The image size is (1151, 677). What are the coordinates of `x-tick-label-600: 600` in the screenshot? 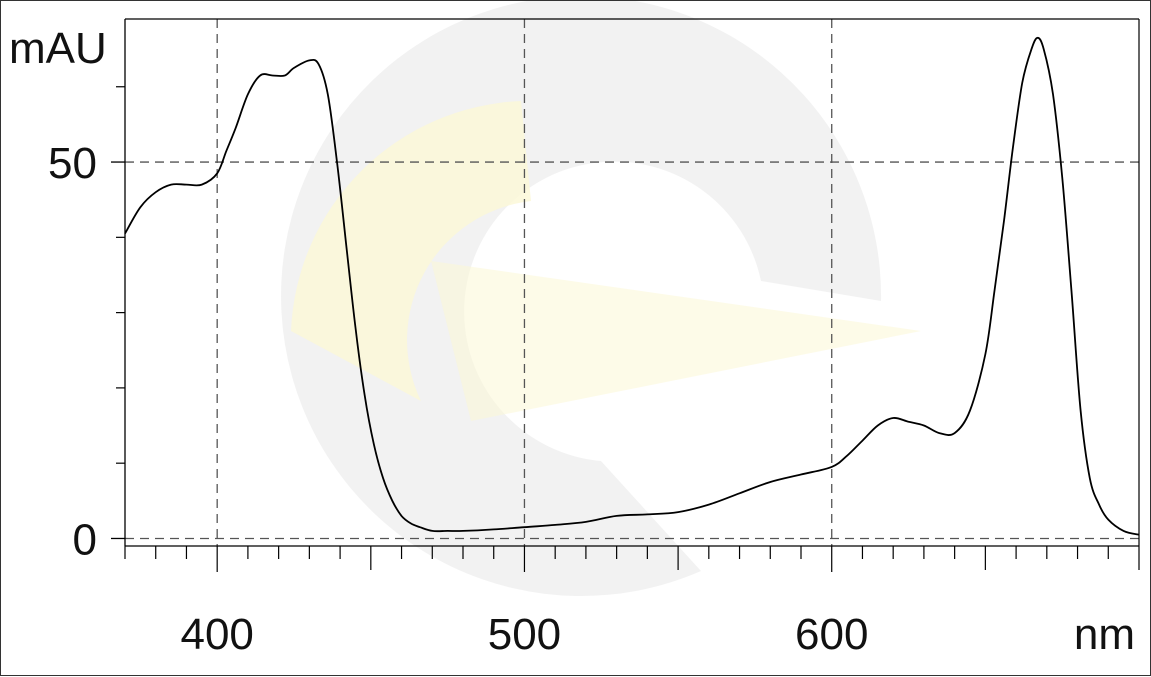 It's located at (831, 634).